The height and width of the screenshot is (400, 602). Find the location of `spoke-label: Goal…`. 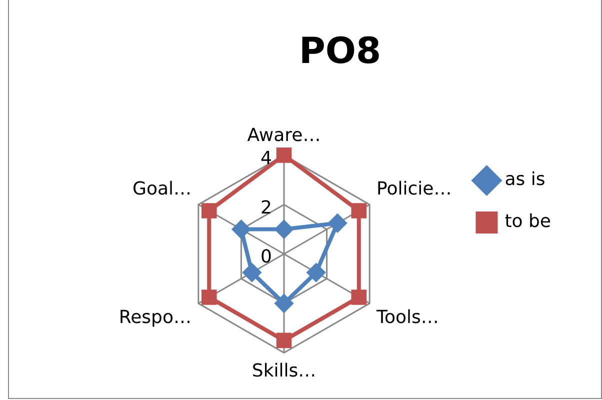

spoke-label: Goal… is located at coordinates (162, 189).